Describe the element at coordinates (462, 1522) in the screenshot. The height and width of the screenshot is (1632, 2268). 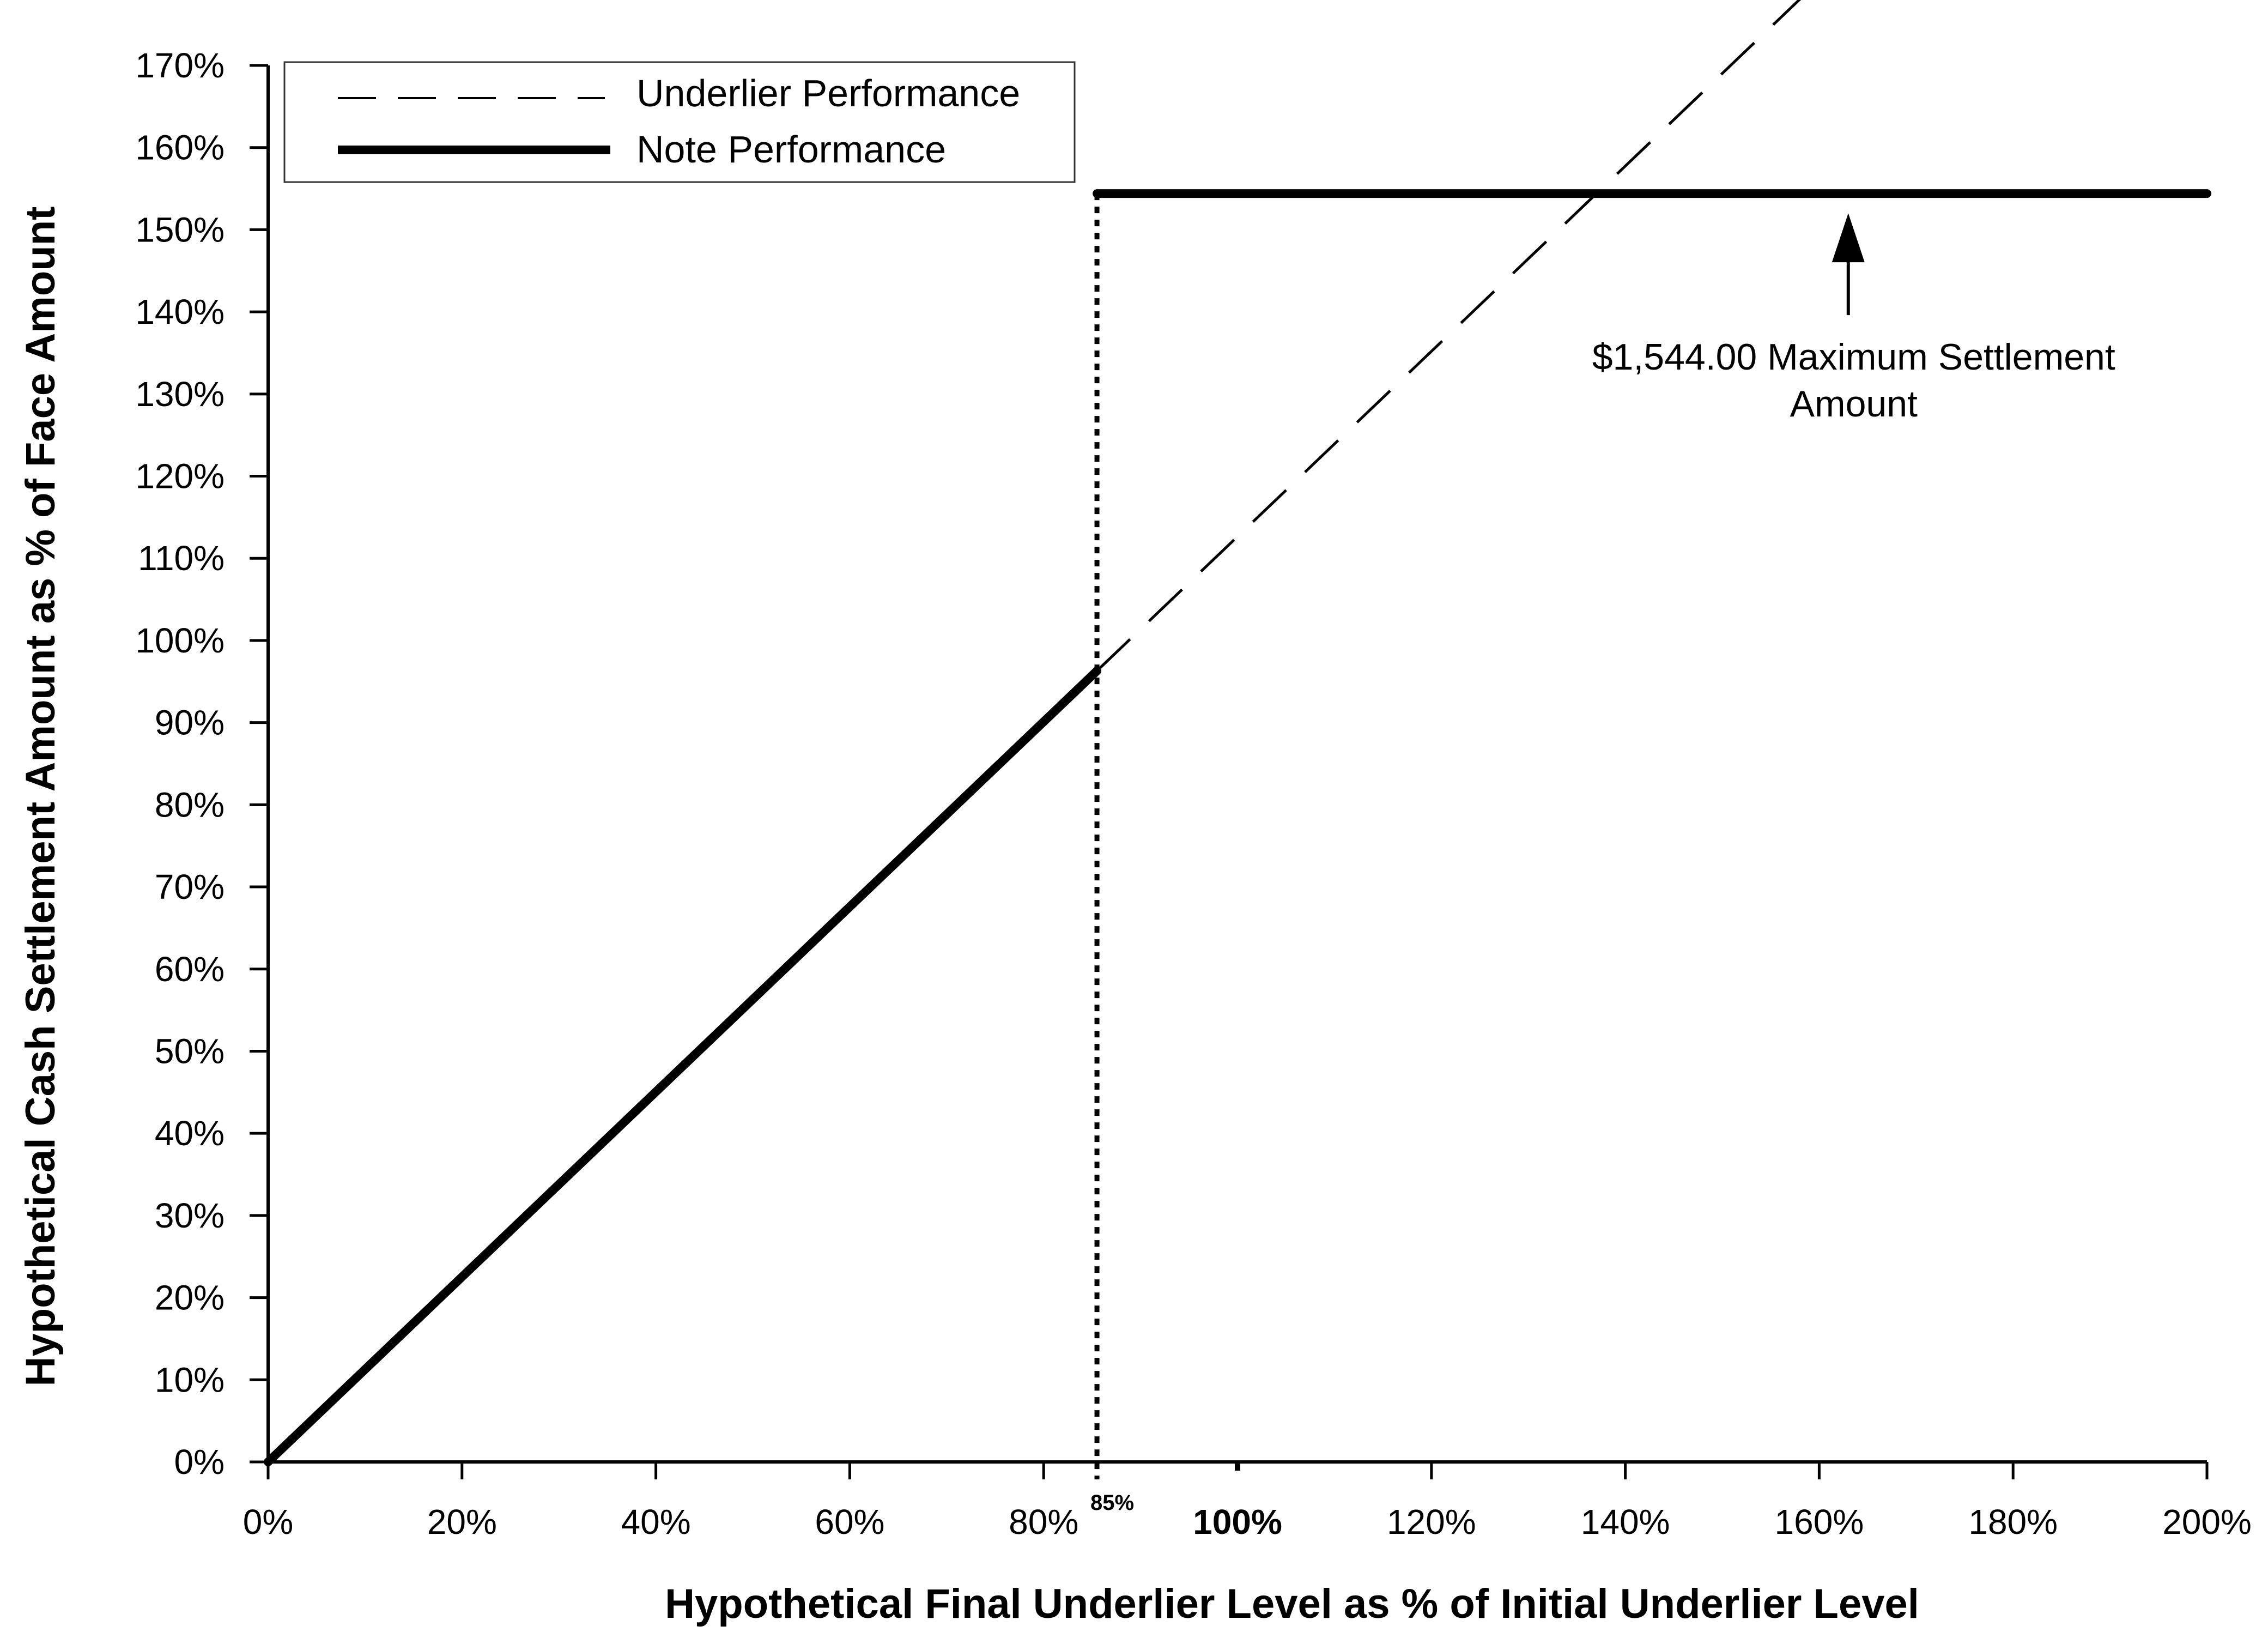
I see `x-tick-label: 20%` at that location.